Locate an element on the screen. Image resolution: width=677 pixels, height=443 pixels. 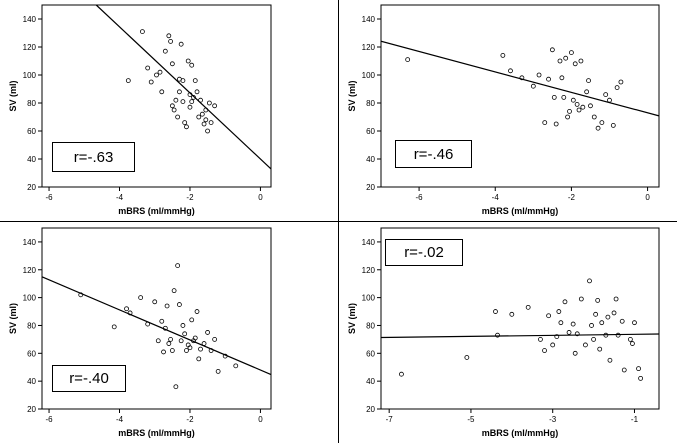
x-tick-label: -1 is located at coordinates (635, 419).